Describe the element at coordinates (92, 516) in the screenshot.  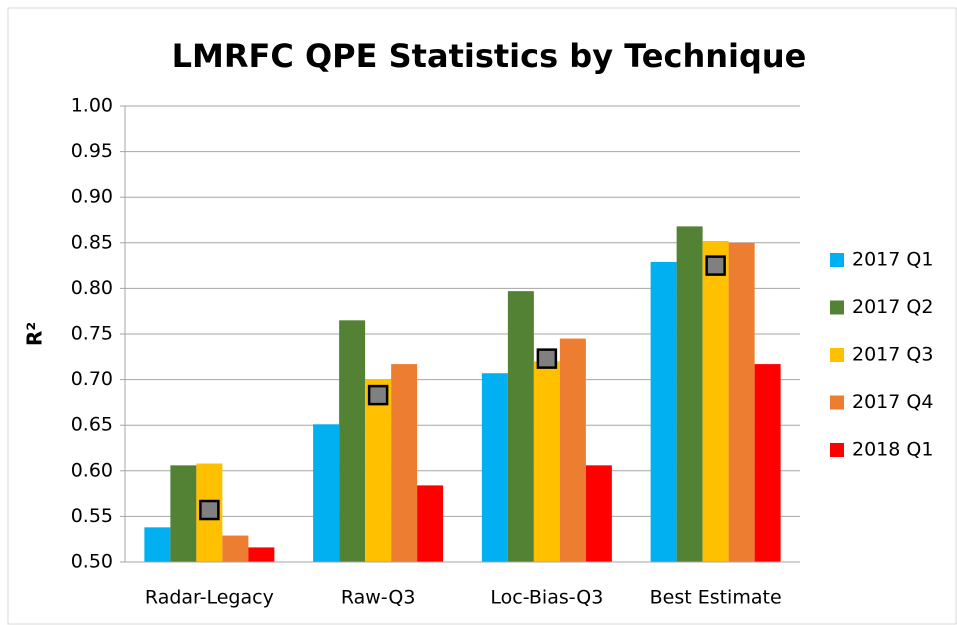
I see `y-tick-label: 0.55` at that location.